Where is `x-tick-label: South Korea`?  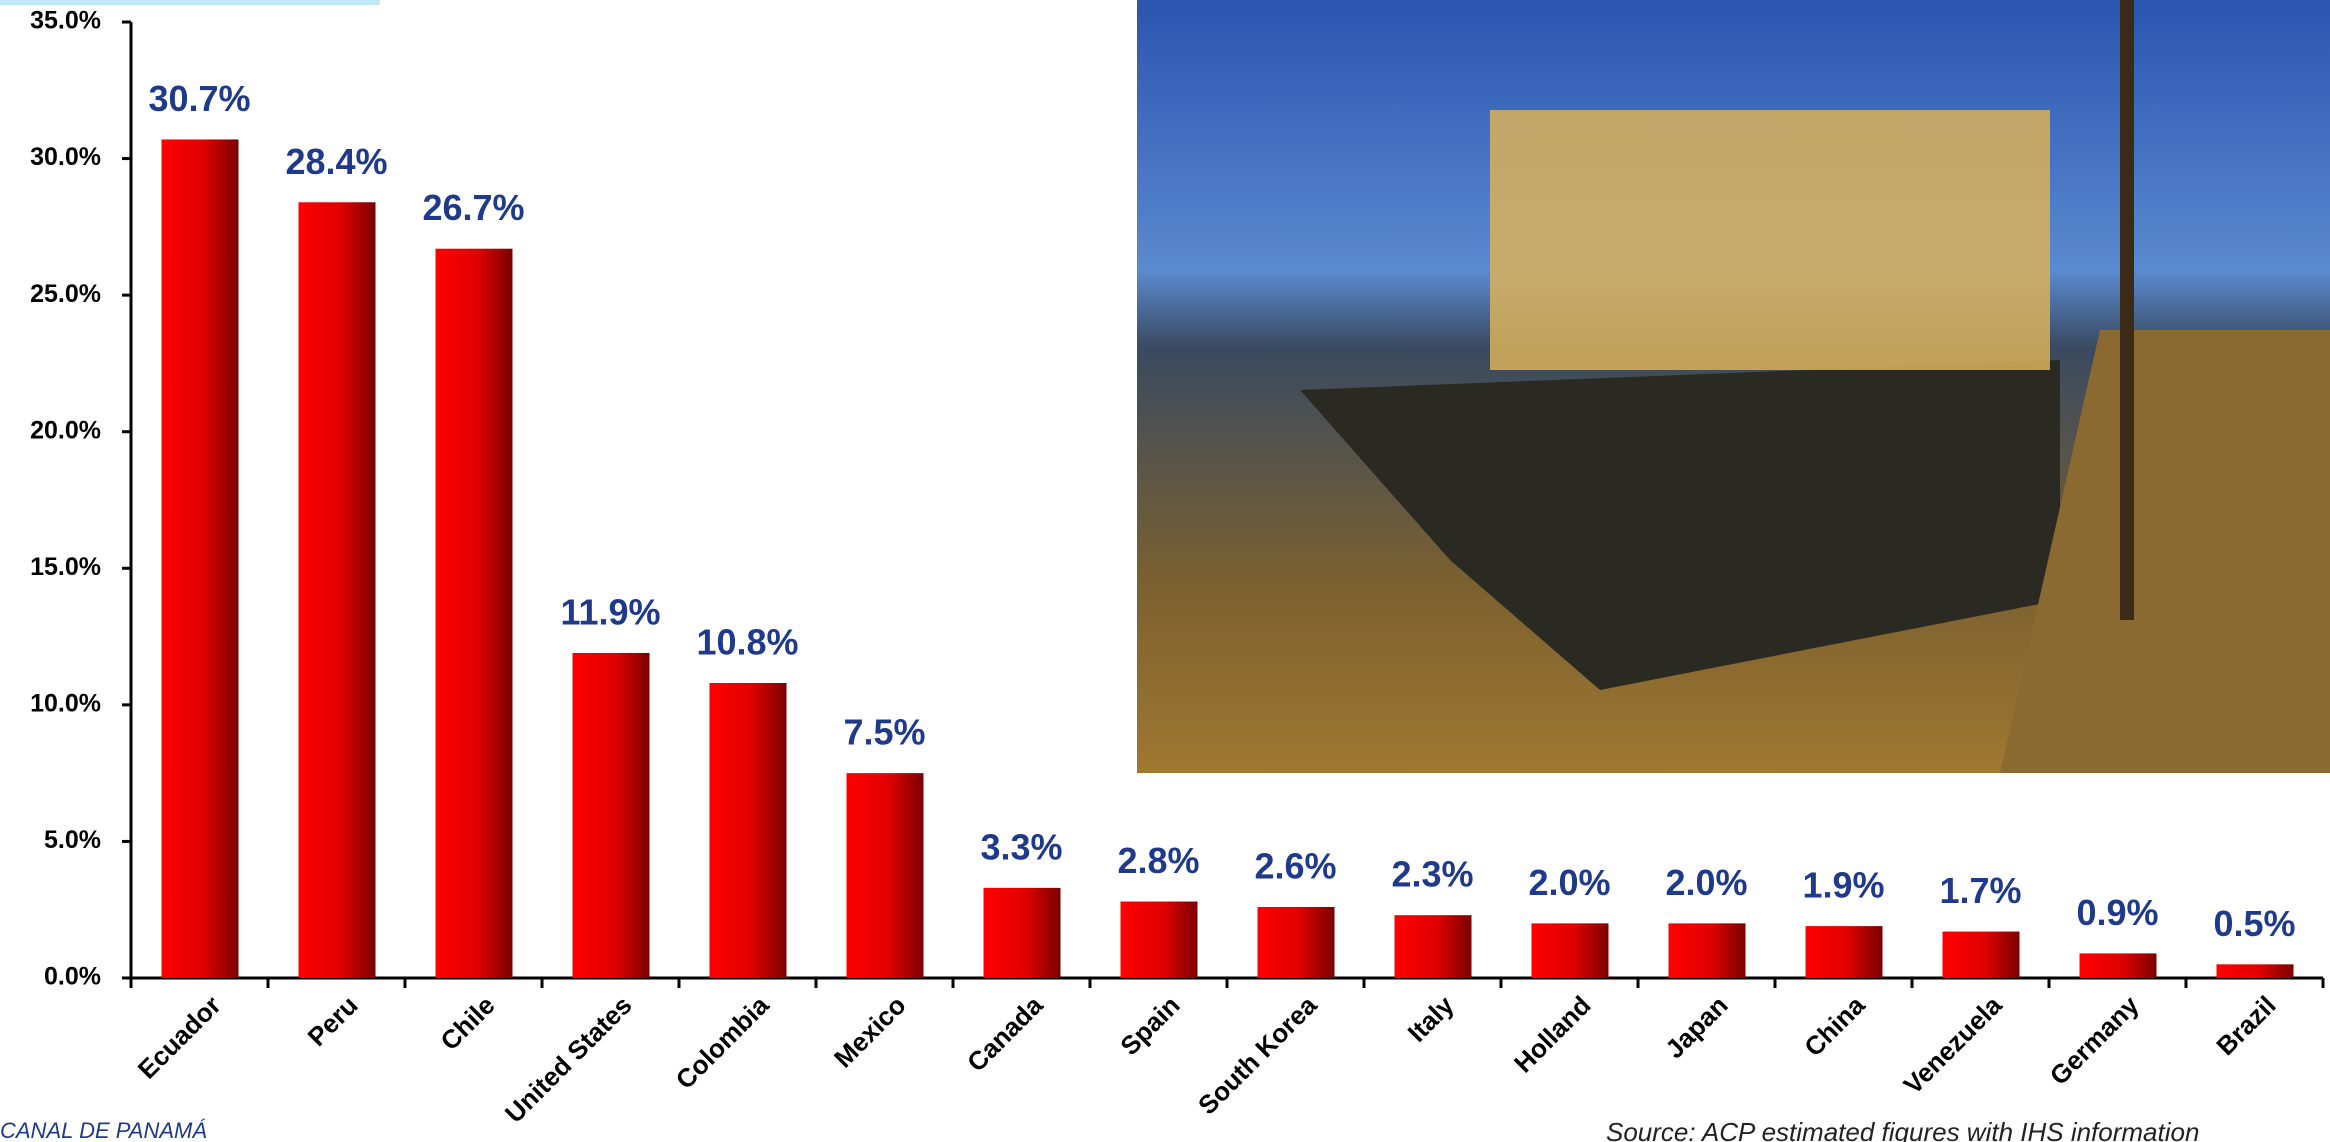 x-tick-label: South Korea is located at coordinates (1257, 1055).